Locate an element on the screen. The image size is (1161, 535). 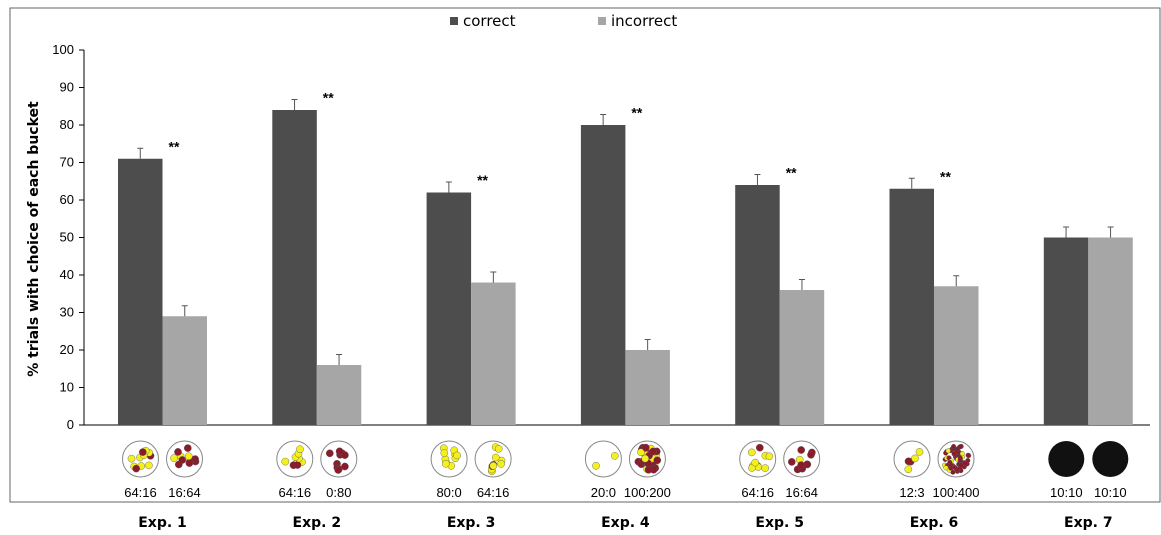
y-tick-label: 80 is located at coordinates (67, 124).